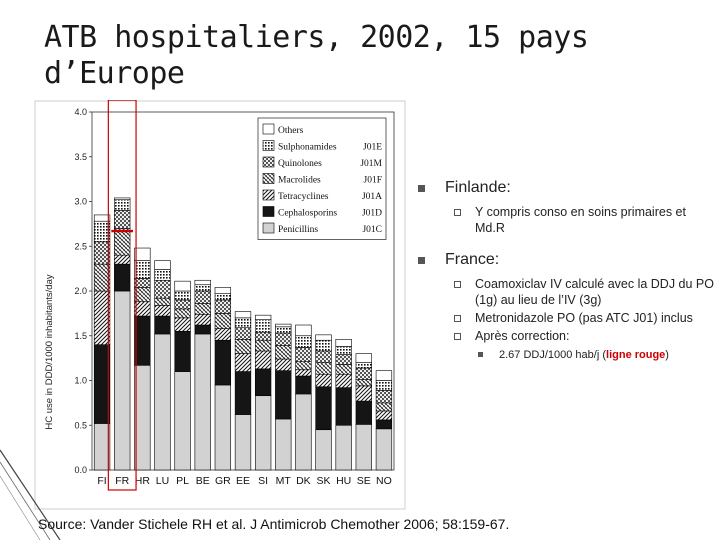  I want to click on square-bullet-icon, so click(421, 188).